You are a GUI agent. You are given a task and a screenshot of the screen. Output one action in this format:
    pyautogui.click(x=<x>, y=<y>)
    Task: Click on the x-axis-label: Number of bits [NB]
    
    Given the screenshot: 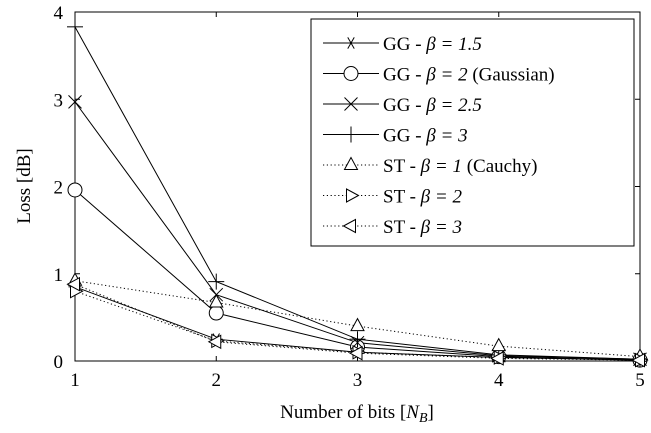 What is the action you would take?
    pyautogui.click(x=357, y=414)
    